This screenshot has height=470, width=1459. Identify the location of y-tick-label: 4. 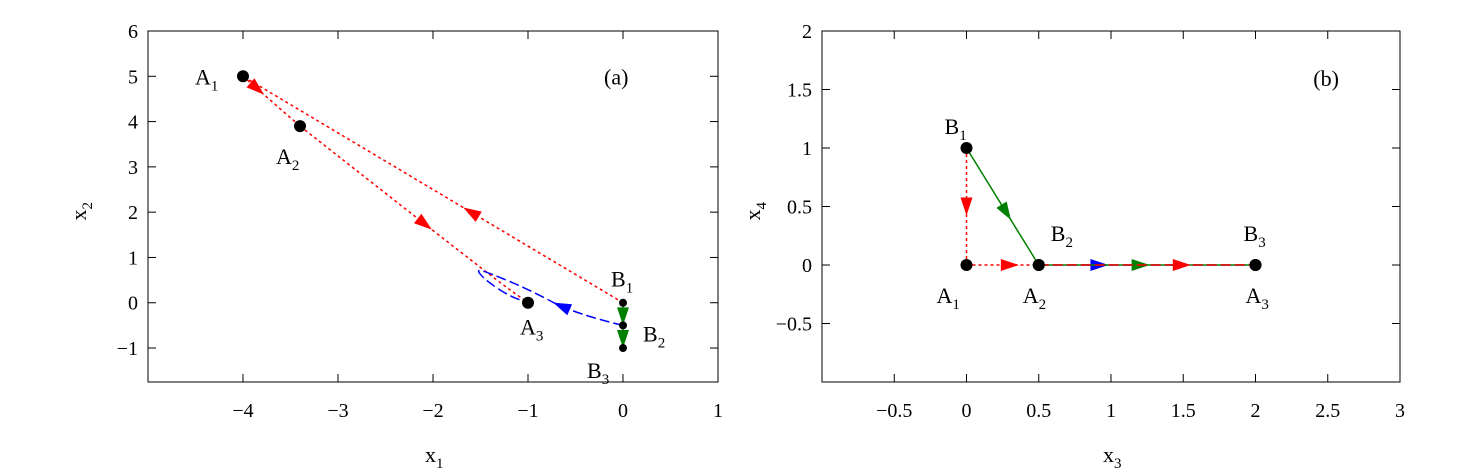
(133, 123).